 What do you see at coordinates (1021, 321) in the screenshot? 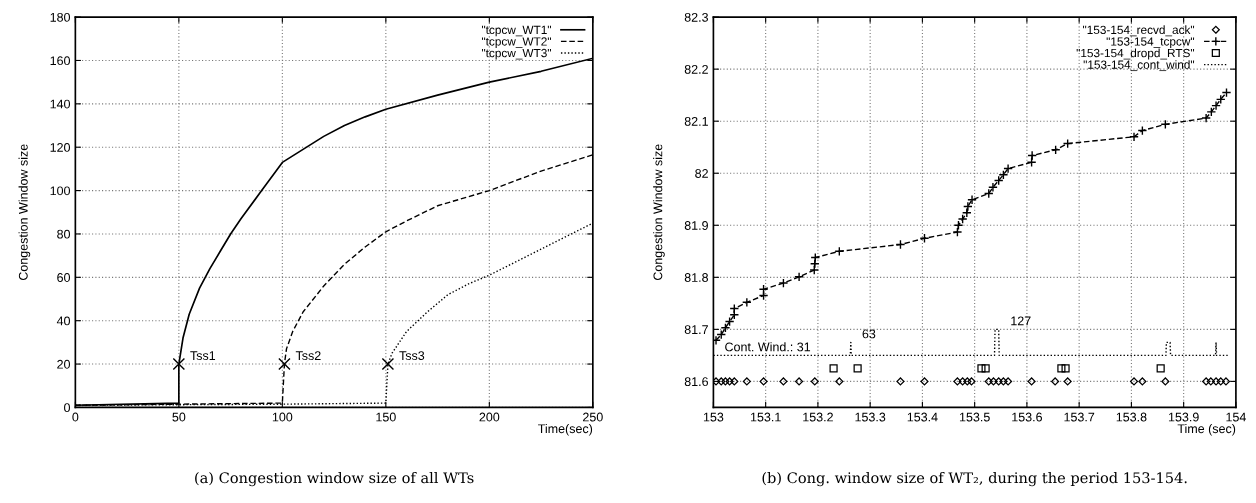
I see `annotation: 127` at bounding box center [1021, 321].